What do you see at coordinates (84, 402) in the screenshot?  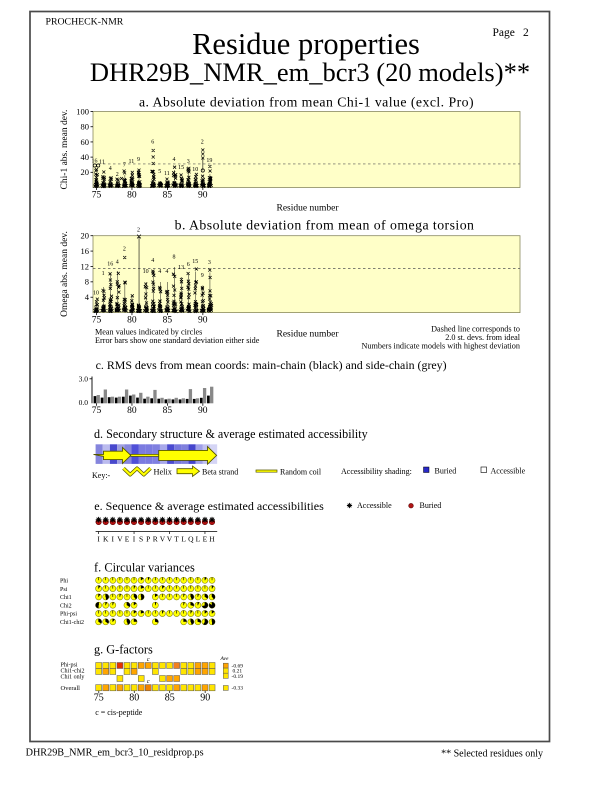 I see `svg-text: 0.0` at bounding box center [84, 402].